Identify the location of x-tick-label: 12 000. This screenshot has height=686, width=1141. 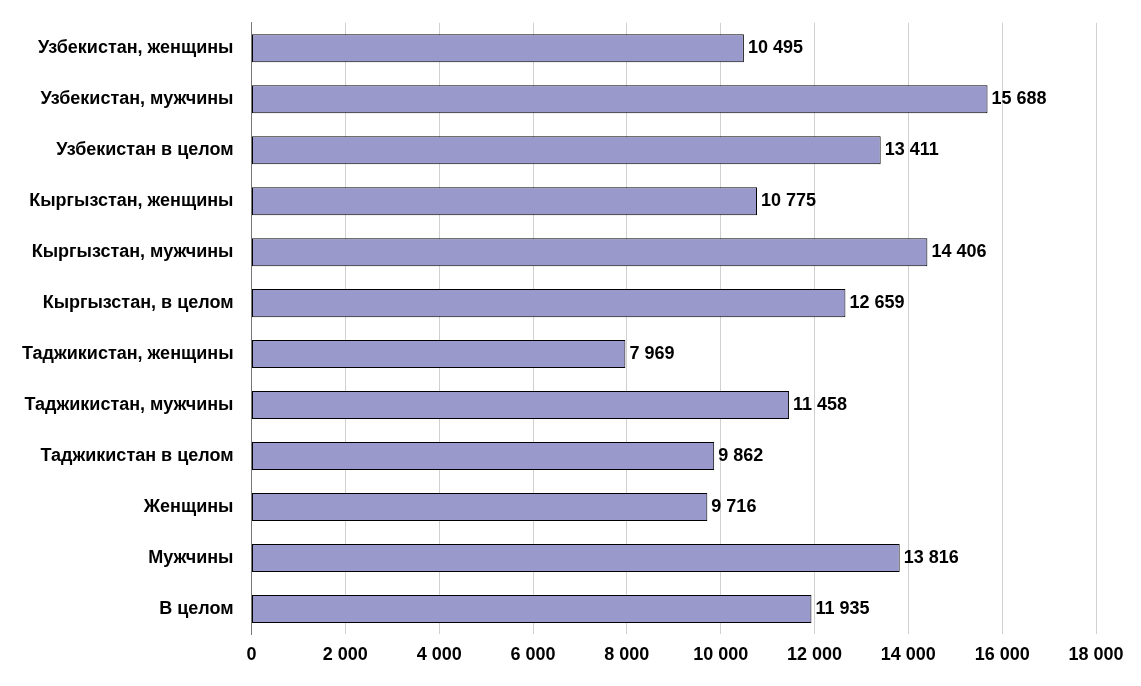
(814, 654).